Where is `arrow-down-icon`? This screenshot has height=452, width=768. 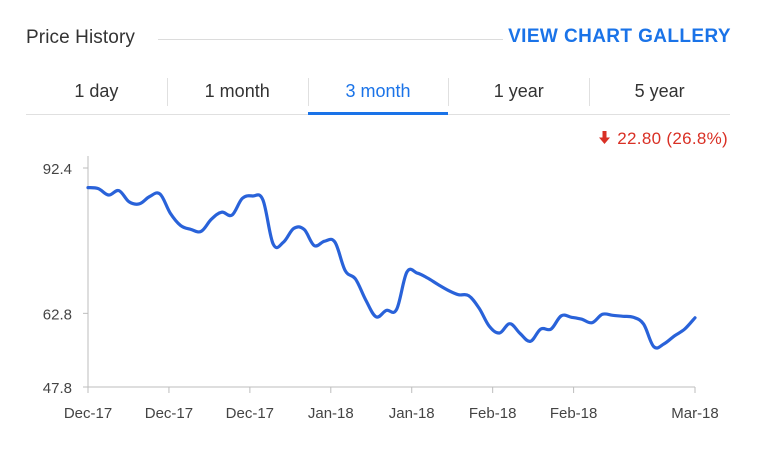 arrow-down-icon is located at coordinates (605, 139).